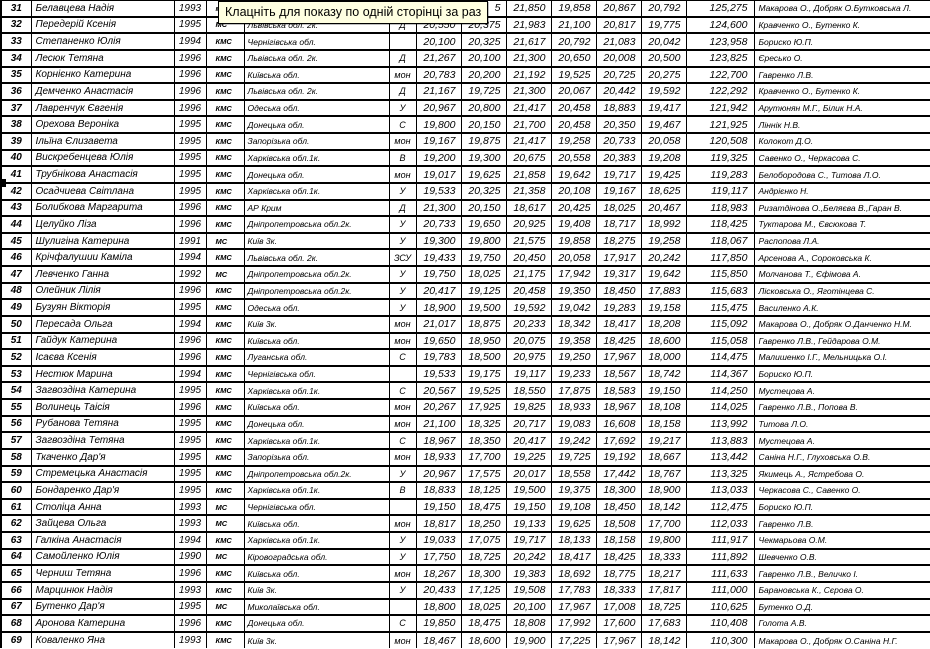  What do you see at coordinates (841, 323) in the screenshot?
I see `coaches-cell: Макарова О., Добряк О.Данченко Н.М.` at bounding box center [841, 323].